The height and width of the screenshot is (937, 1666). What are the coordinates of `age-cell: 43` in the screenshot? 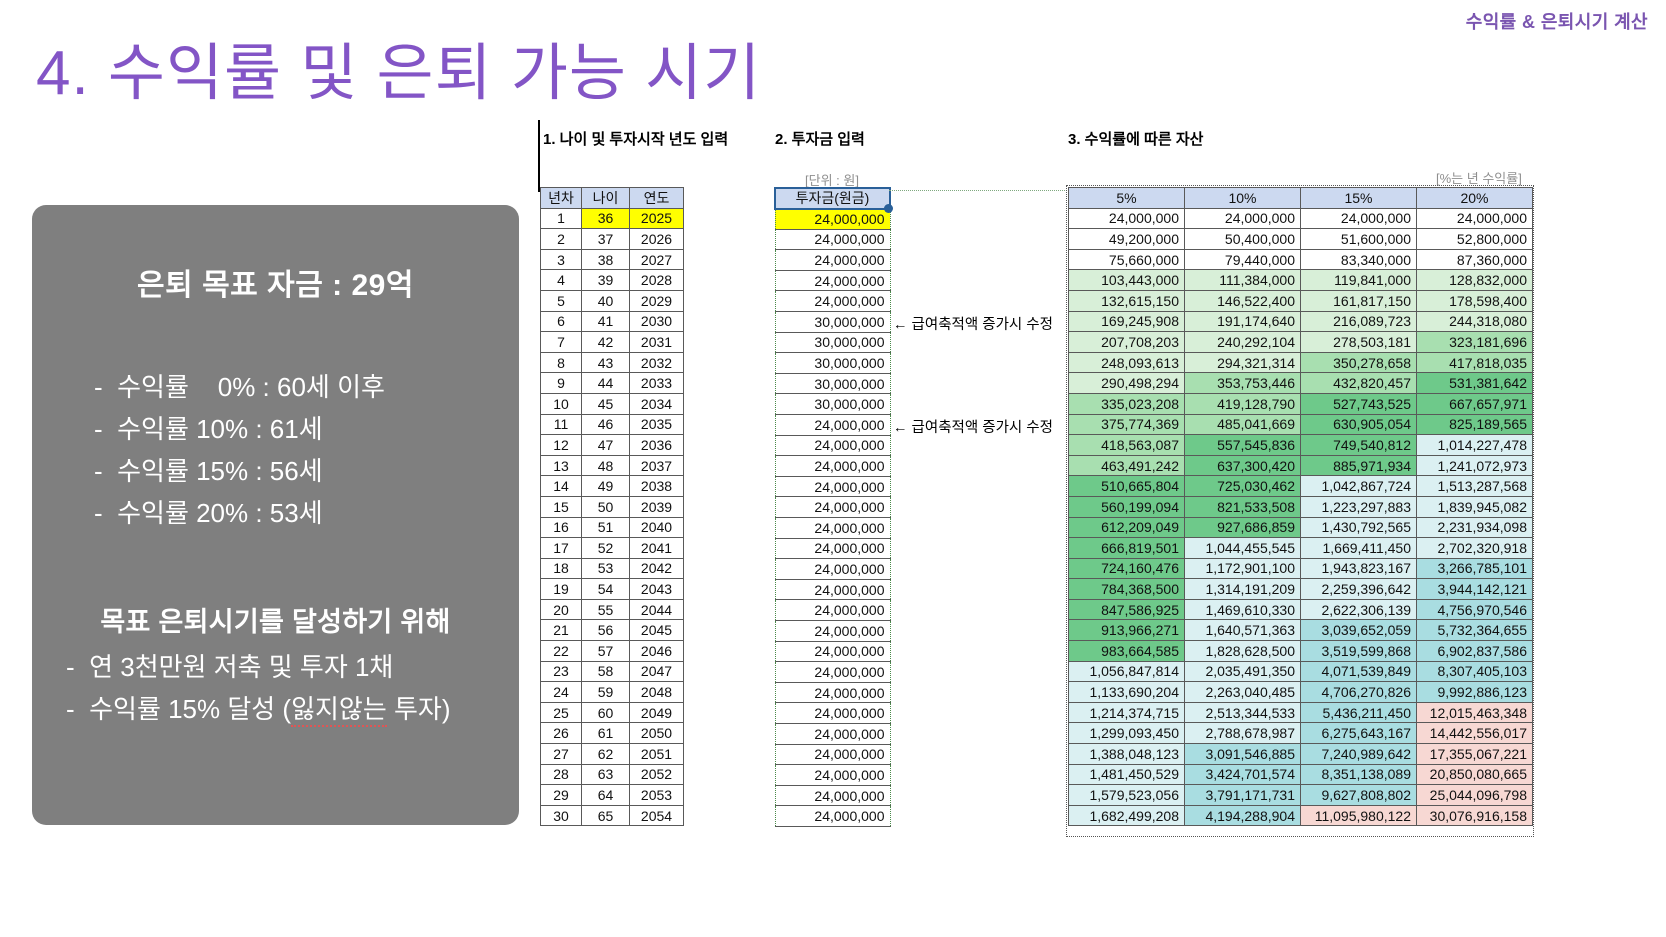 It's located at (605, 362).